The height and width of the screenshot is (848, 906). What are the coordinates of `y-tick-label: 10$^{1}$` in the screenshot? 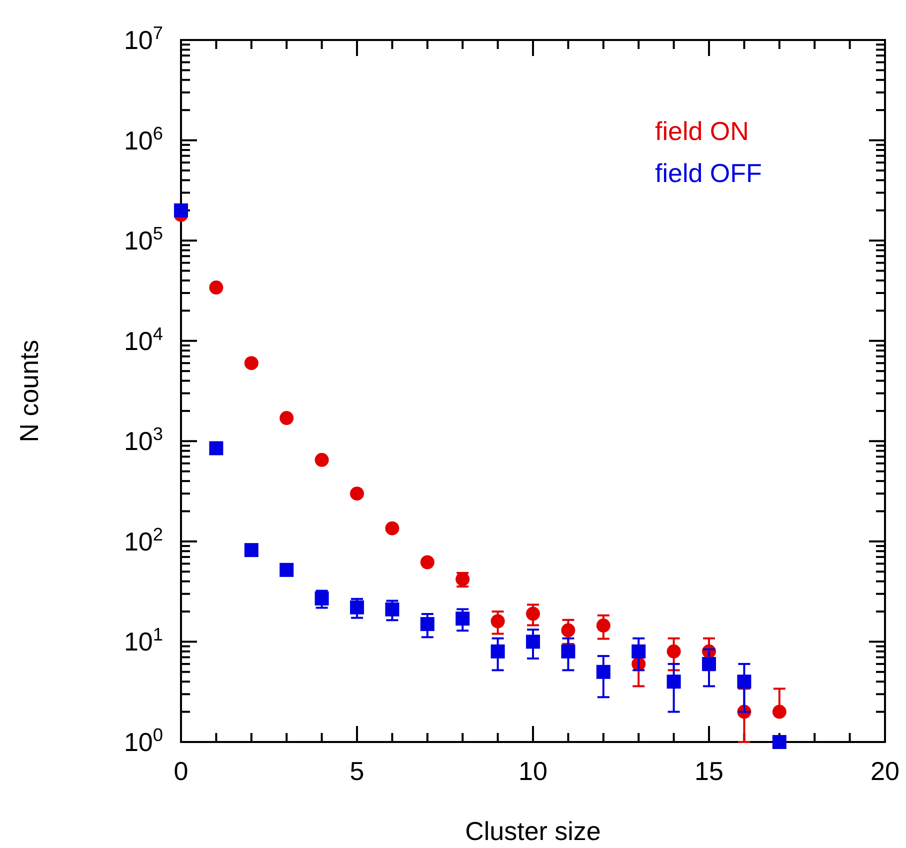 It's located at (143, 640).